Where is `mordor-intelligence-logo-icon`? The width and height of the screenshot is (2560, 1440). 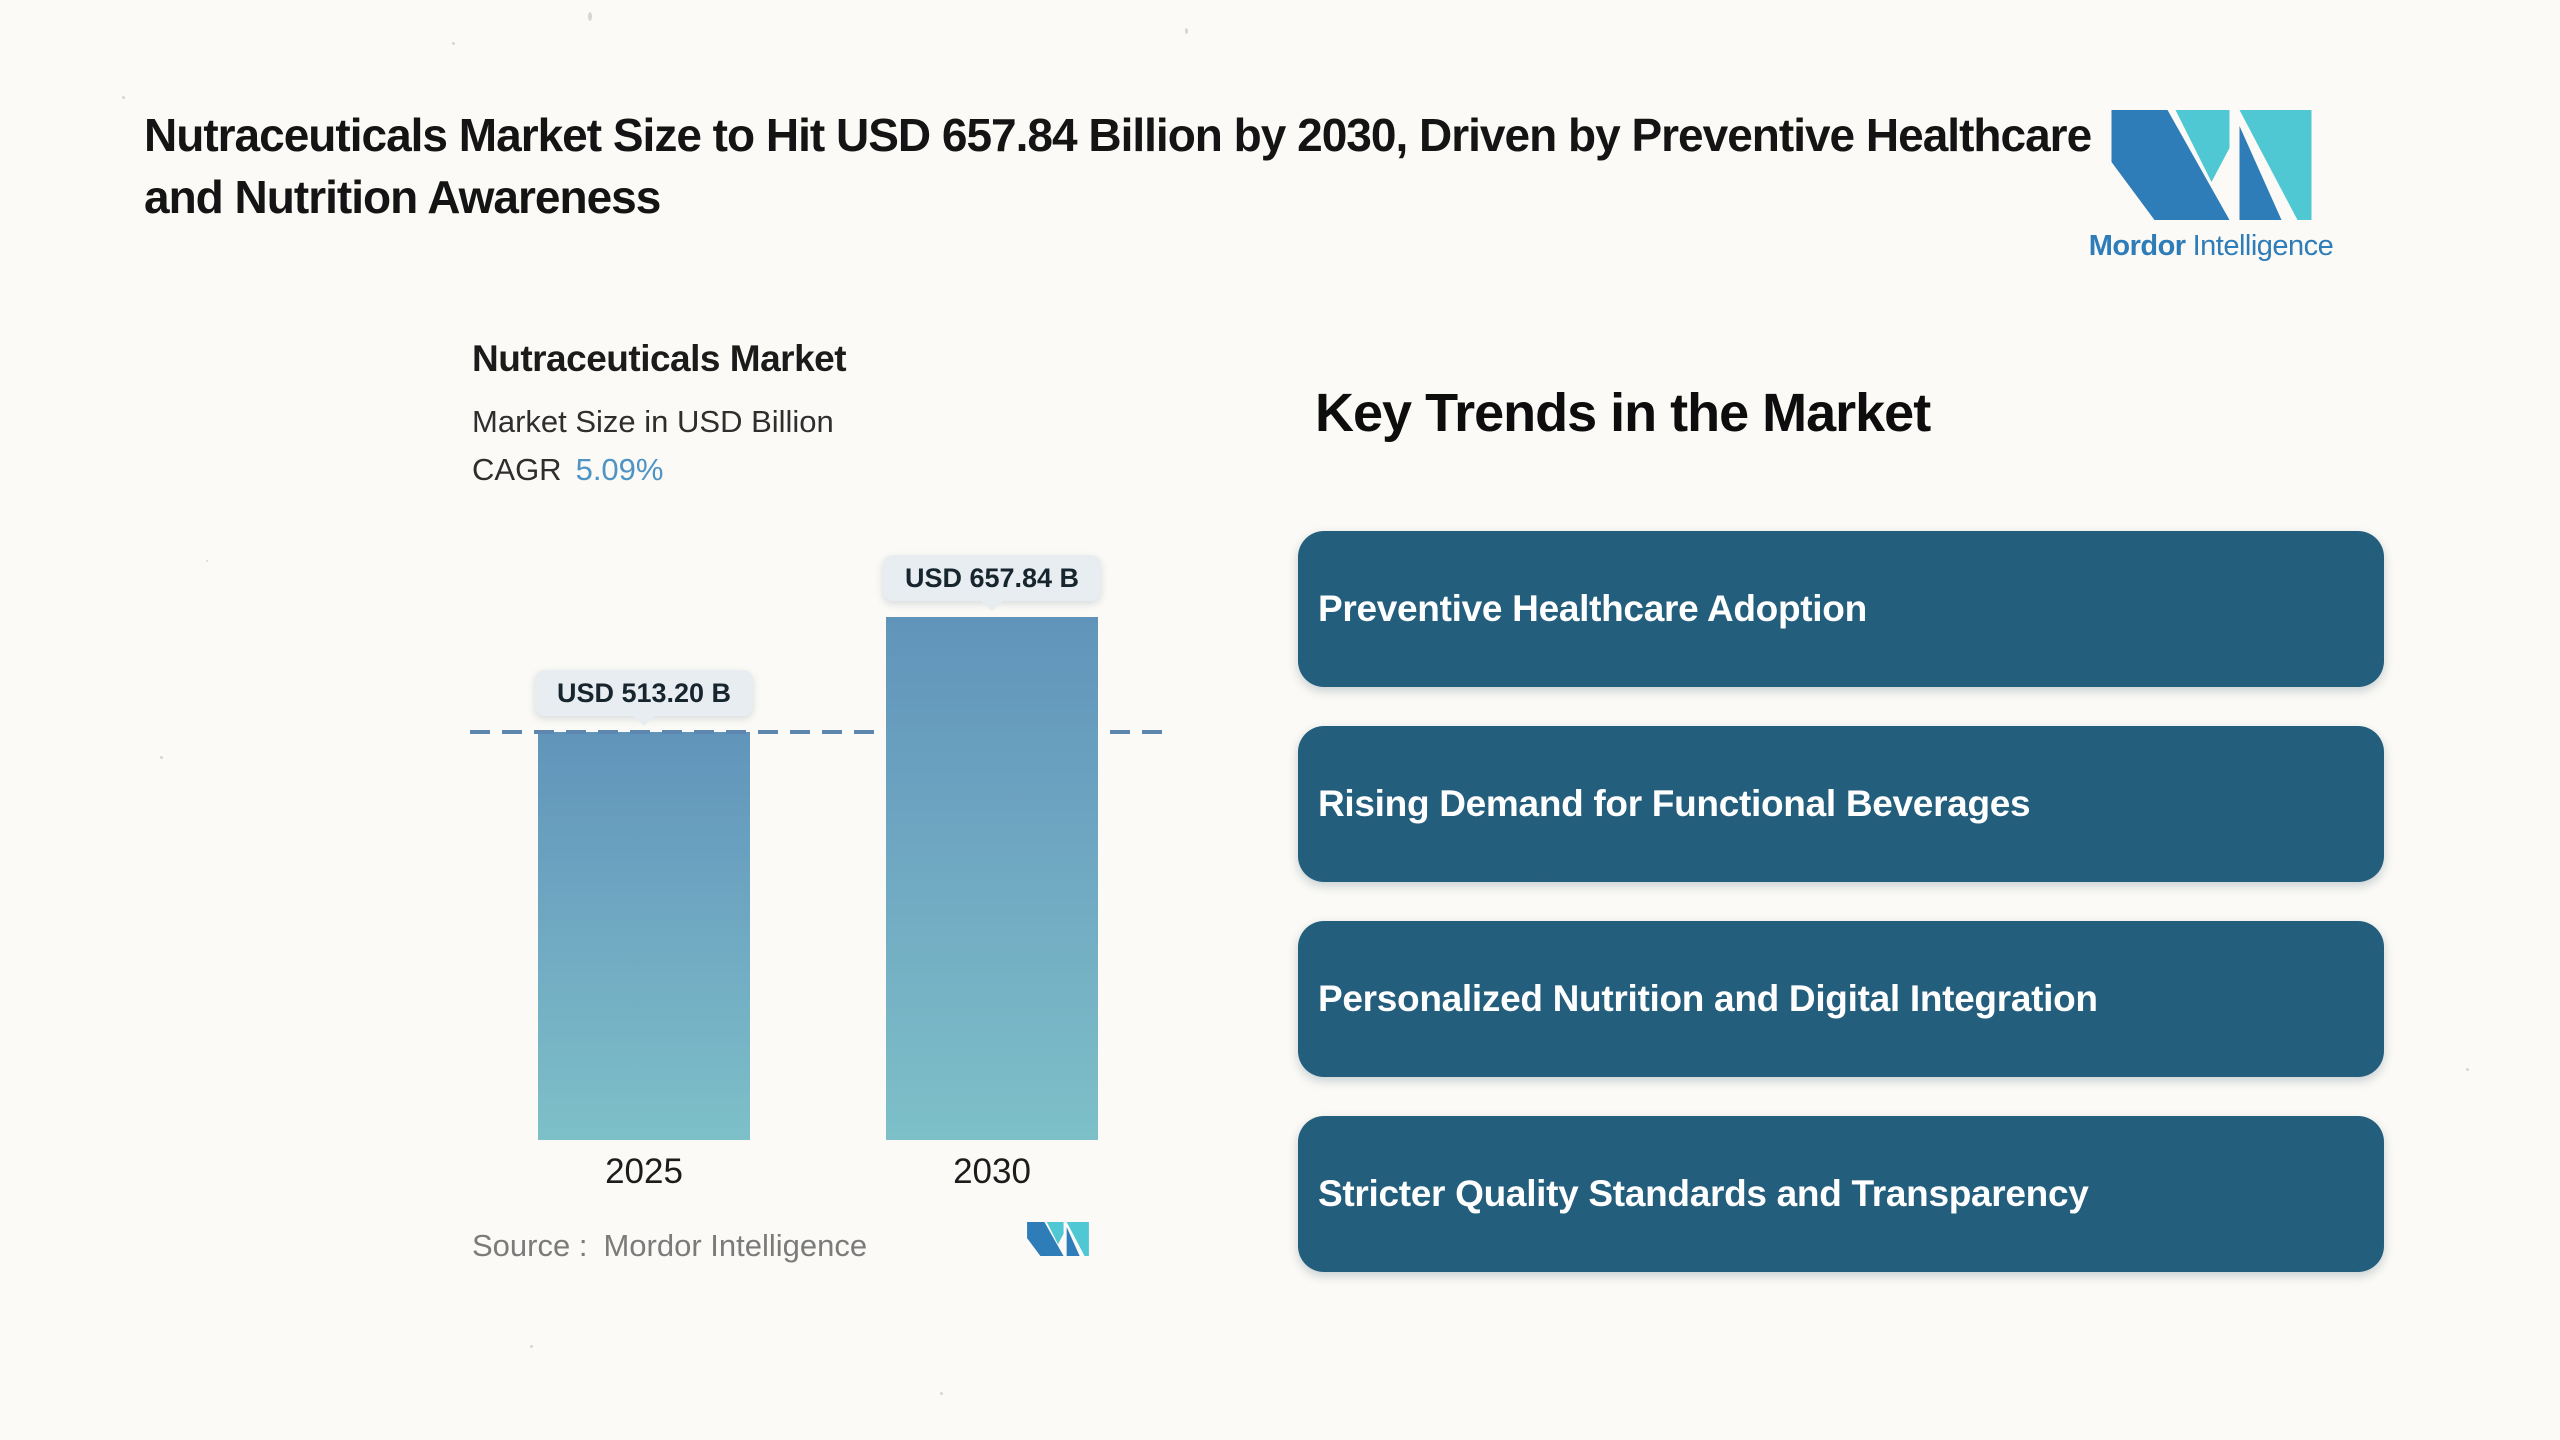 mordor-intelligence-logo-icon is located at coordinates (2211, 165).